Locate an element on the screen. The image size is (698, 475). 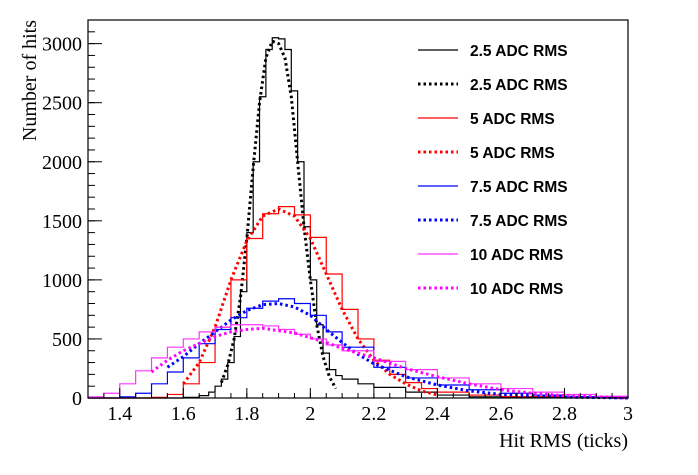
x-tick-label: 1.4 is located at coordinates (119, 414).